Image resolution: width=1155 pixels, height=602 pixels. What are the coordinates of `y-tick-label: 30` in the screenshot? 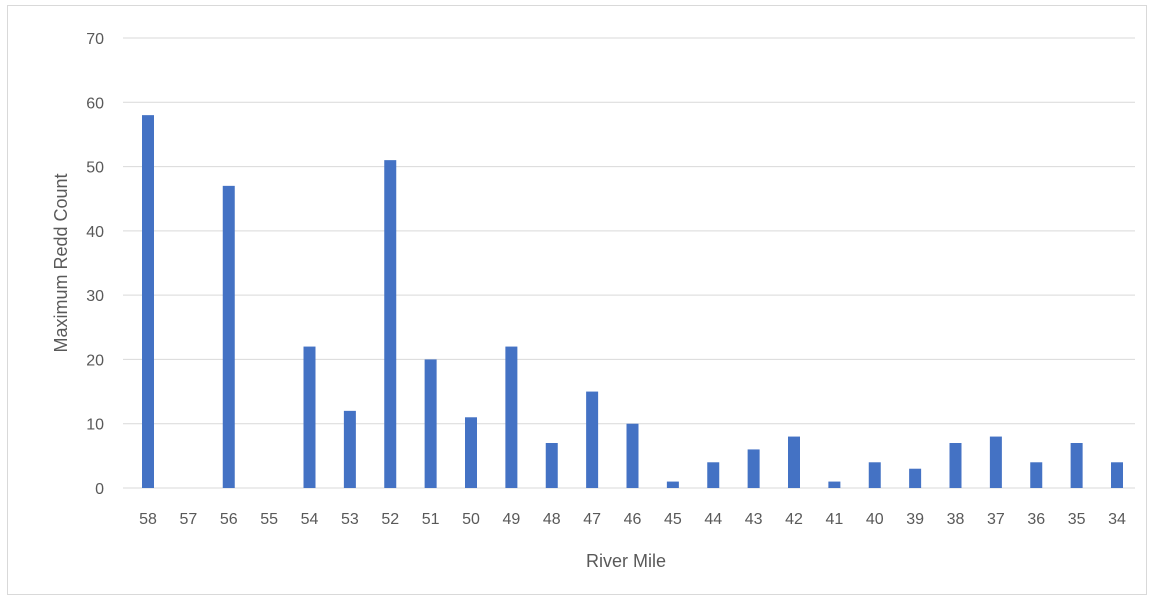 It's located at (95, 296).